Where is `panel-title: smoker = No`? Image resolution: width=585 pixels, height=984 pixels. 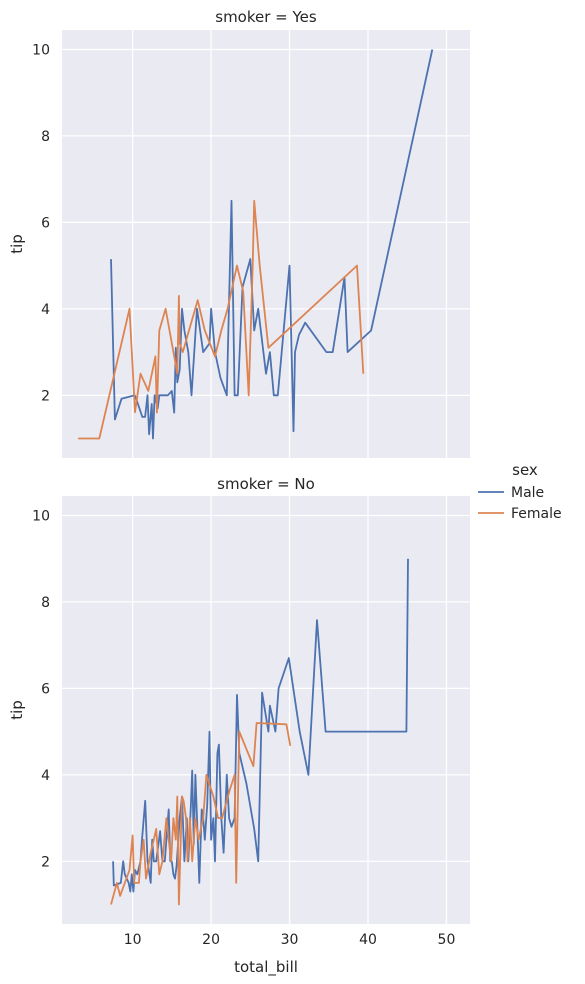 panel-title: smoker = No is located at coordinates (266, 484).